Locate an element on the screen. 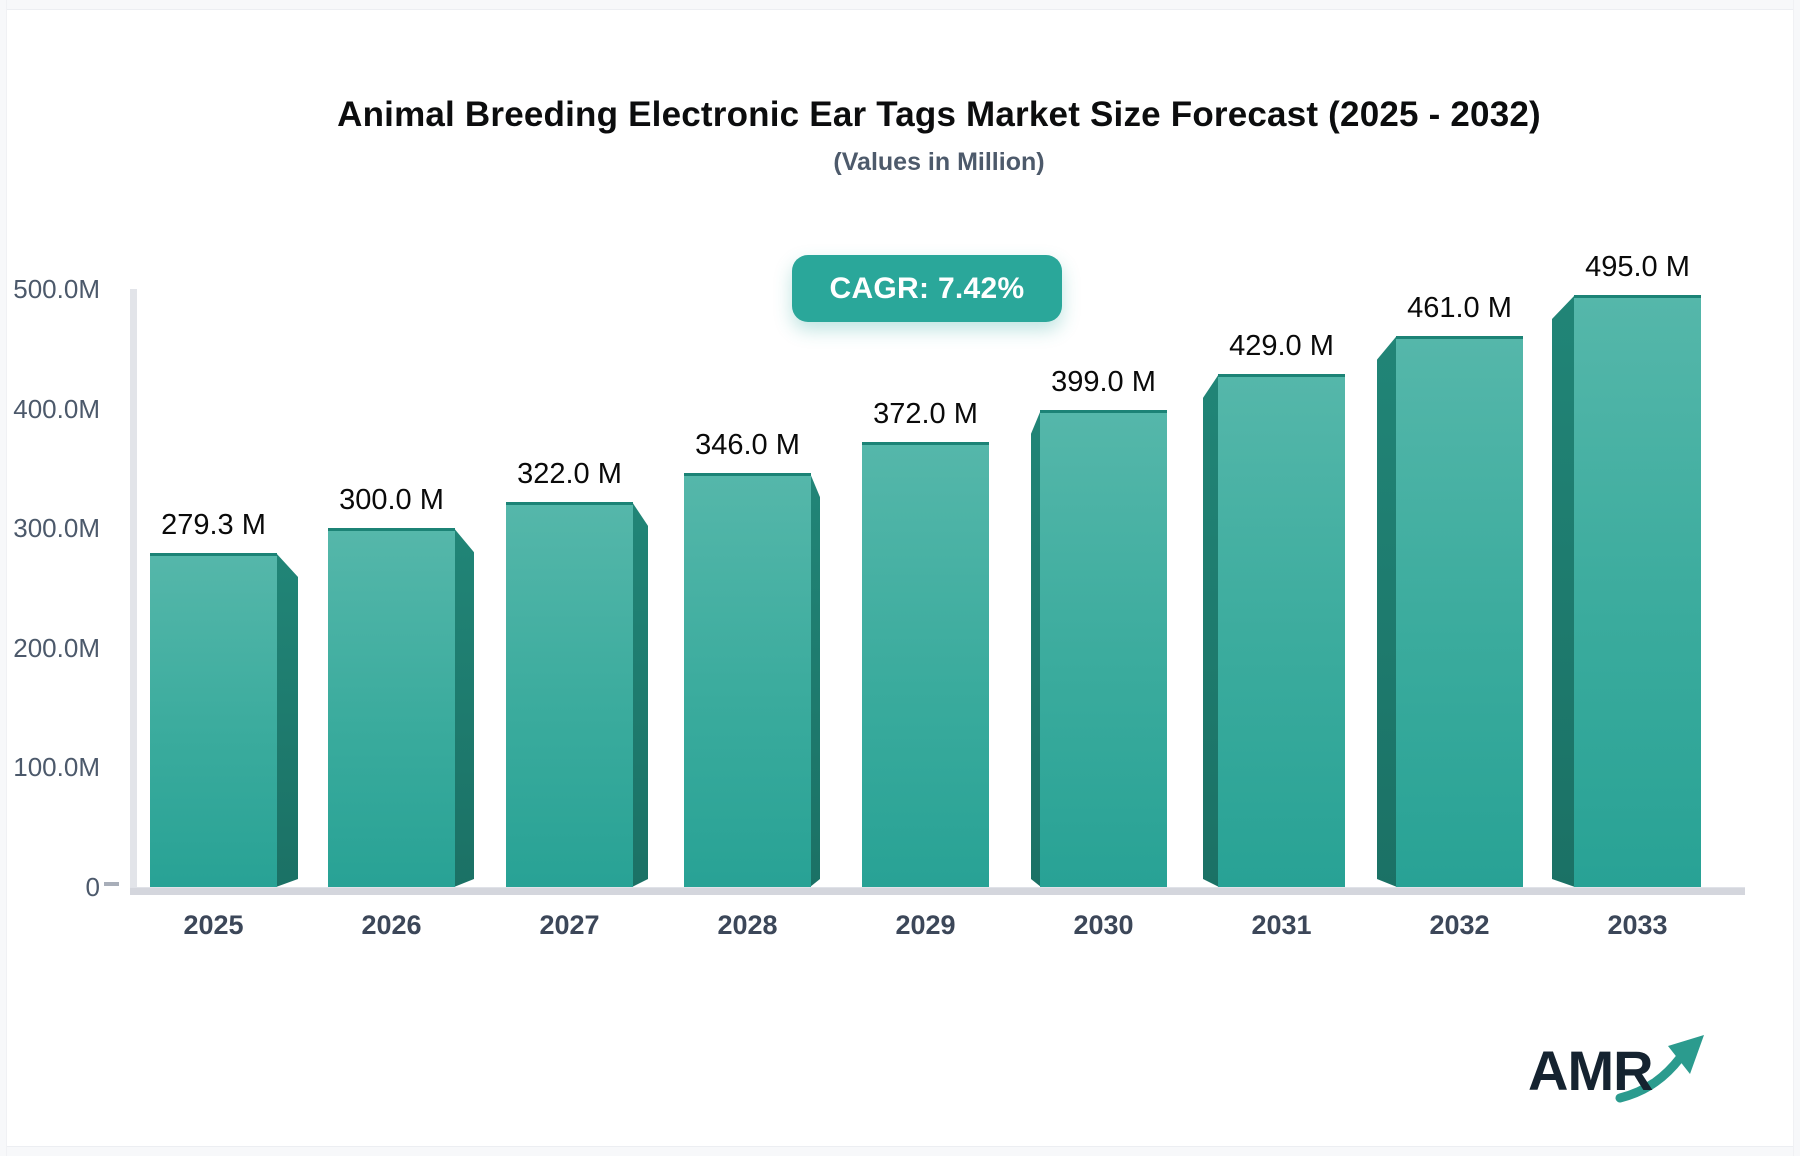  y-axis-tick-label: 300.0M is located at coordinates (56, 528).